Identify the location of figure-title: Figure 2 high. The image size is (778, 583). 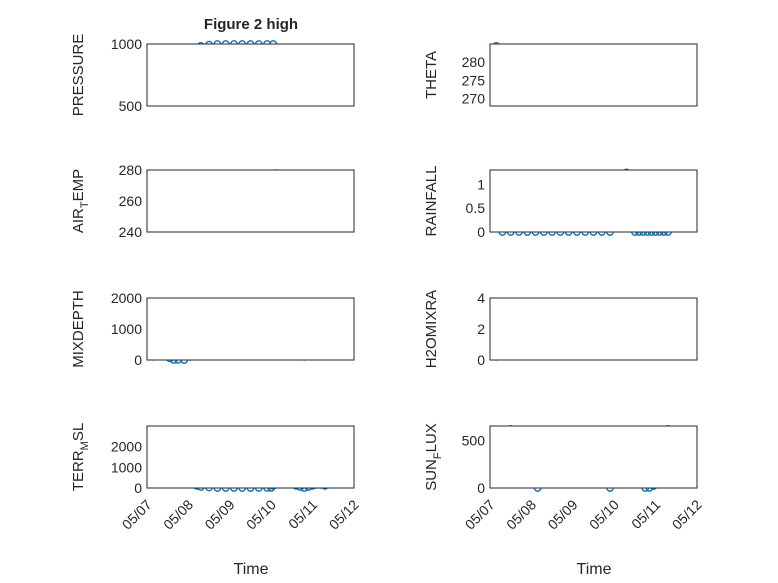
(251, 24).